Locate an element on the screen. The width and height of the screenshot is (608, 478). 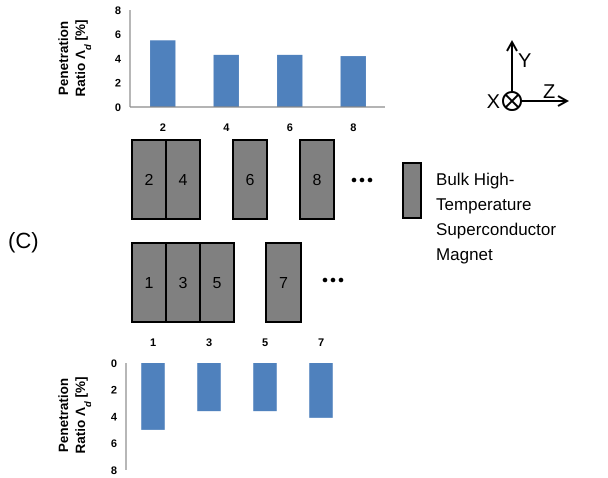
x-tick-label: 3 is located at coordinates (209, 343).